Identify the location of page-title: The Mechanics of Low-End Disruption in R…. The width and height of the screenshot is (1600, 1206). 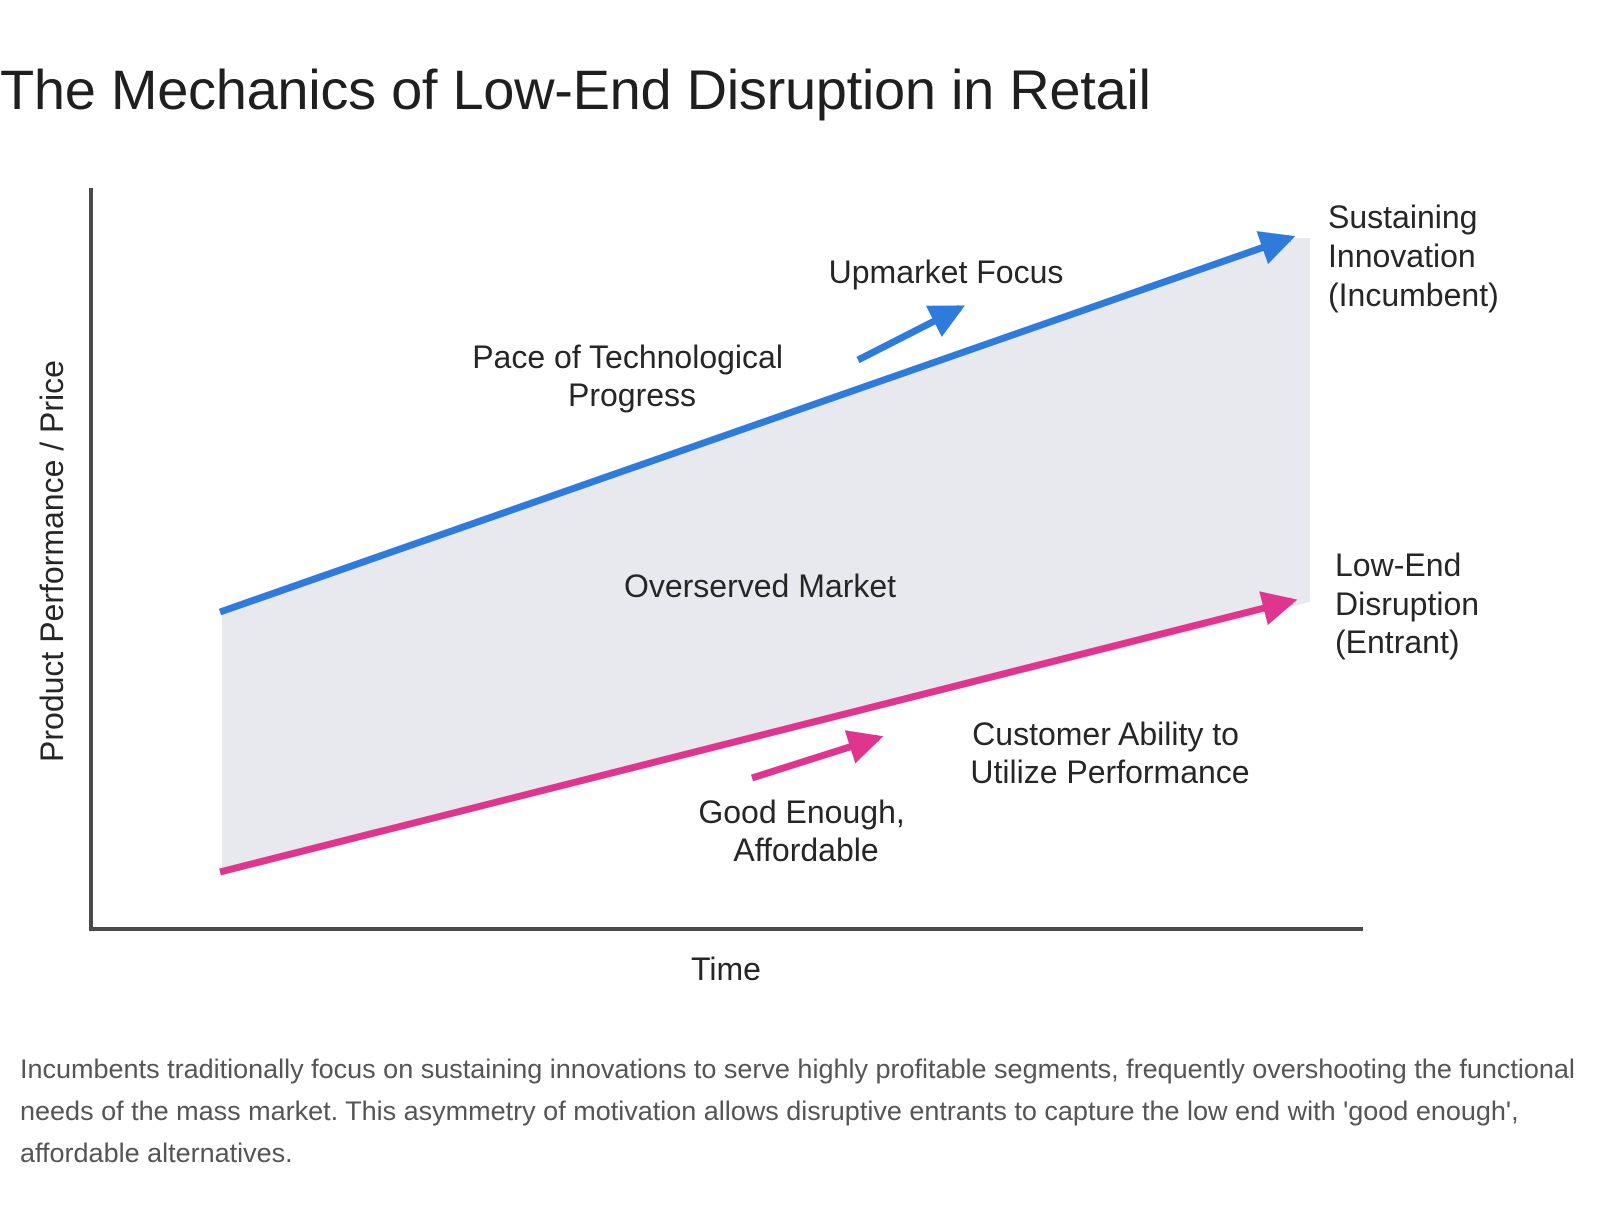
(575, 89).